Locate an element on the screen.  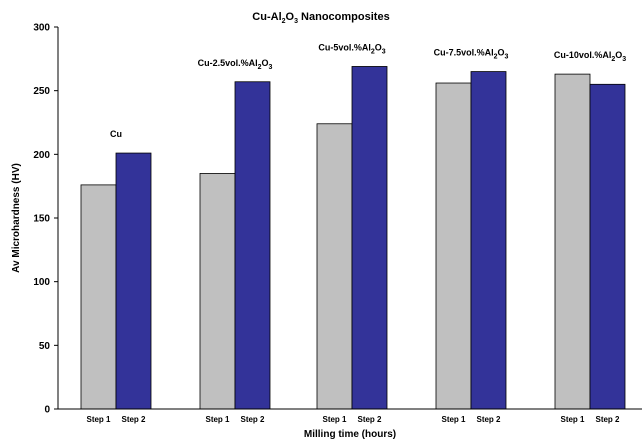
chart-title-sub: 2 is located at coordinates (284, 21).